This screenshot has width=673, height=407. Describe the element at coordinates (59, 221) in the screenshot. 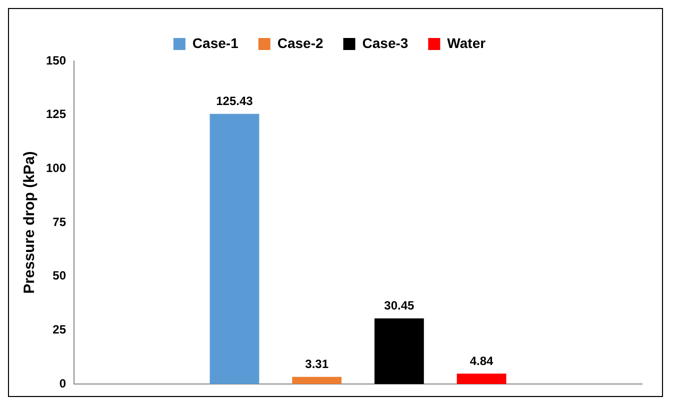

I see `y-tick-label: 75` at that location.